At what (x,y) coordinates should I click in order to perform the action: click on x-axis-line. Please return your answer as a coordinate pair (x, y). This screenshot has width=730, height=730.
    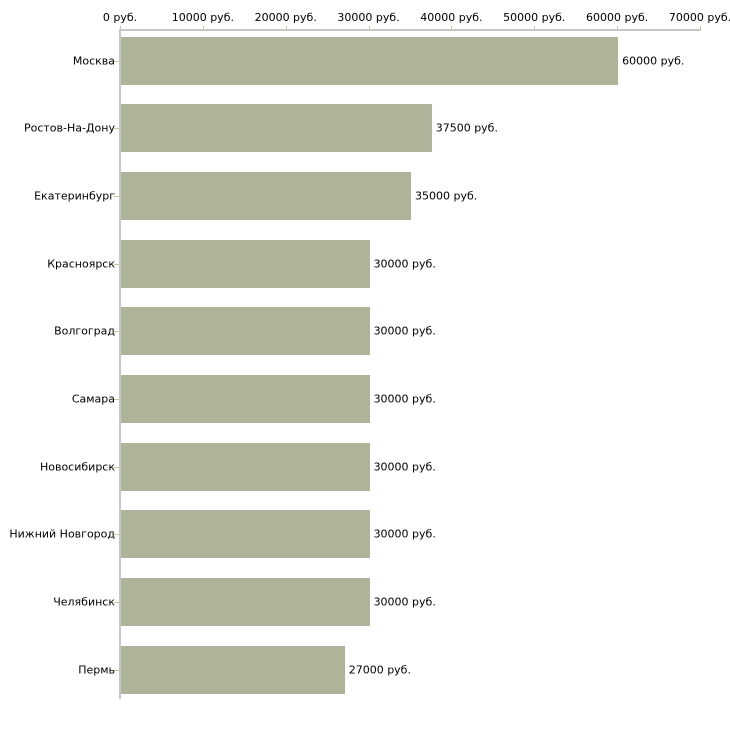
    Looking at the image, I should click on (410, 30).